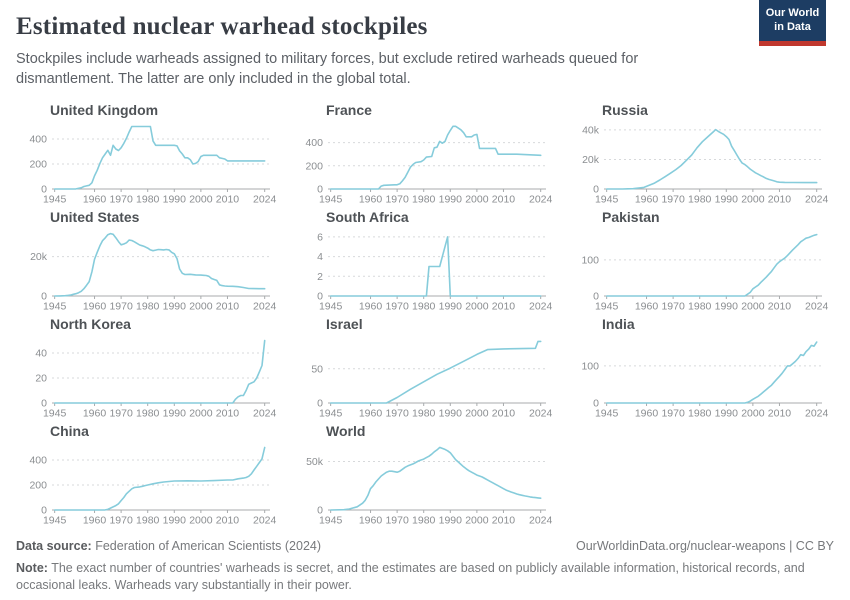  Describe the element at coordinates (434, 271) in the screenshot. I see `line-chart-svg: 0 2 4 6 1945 1960 1970 1980 1990 2000 2010 2024` at that location.